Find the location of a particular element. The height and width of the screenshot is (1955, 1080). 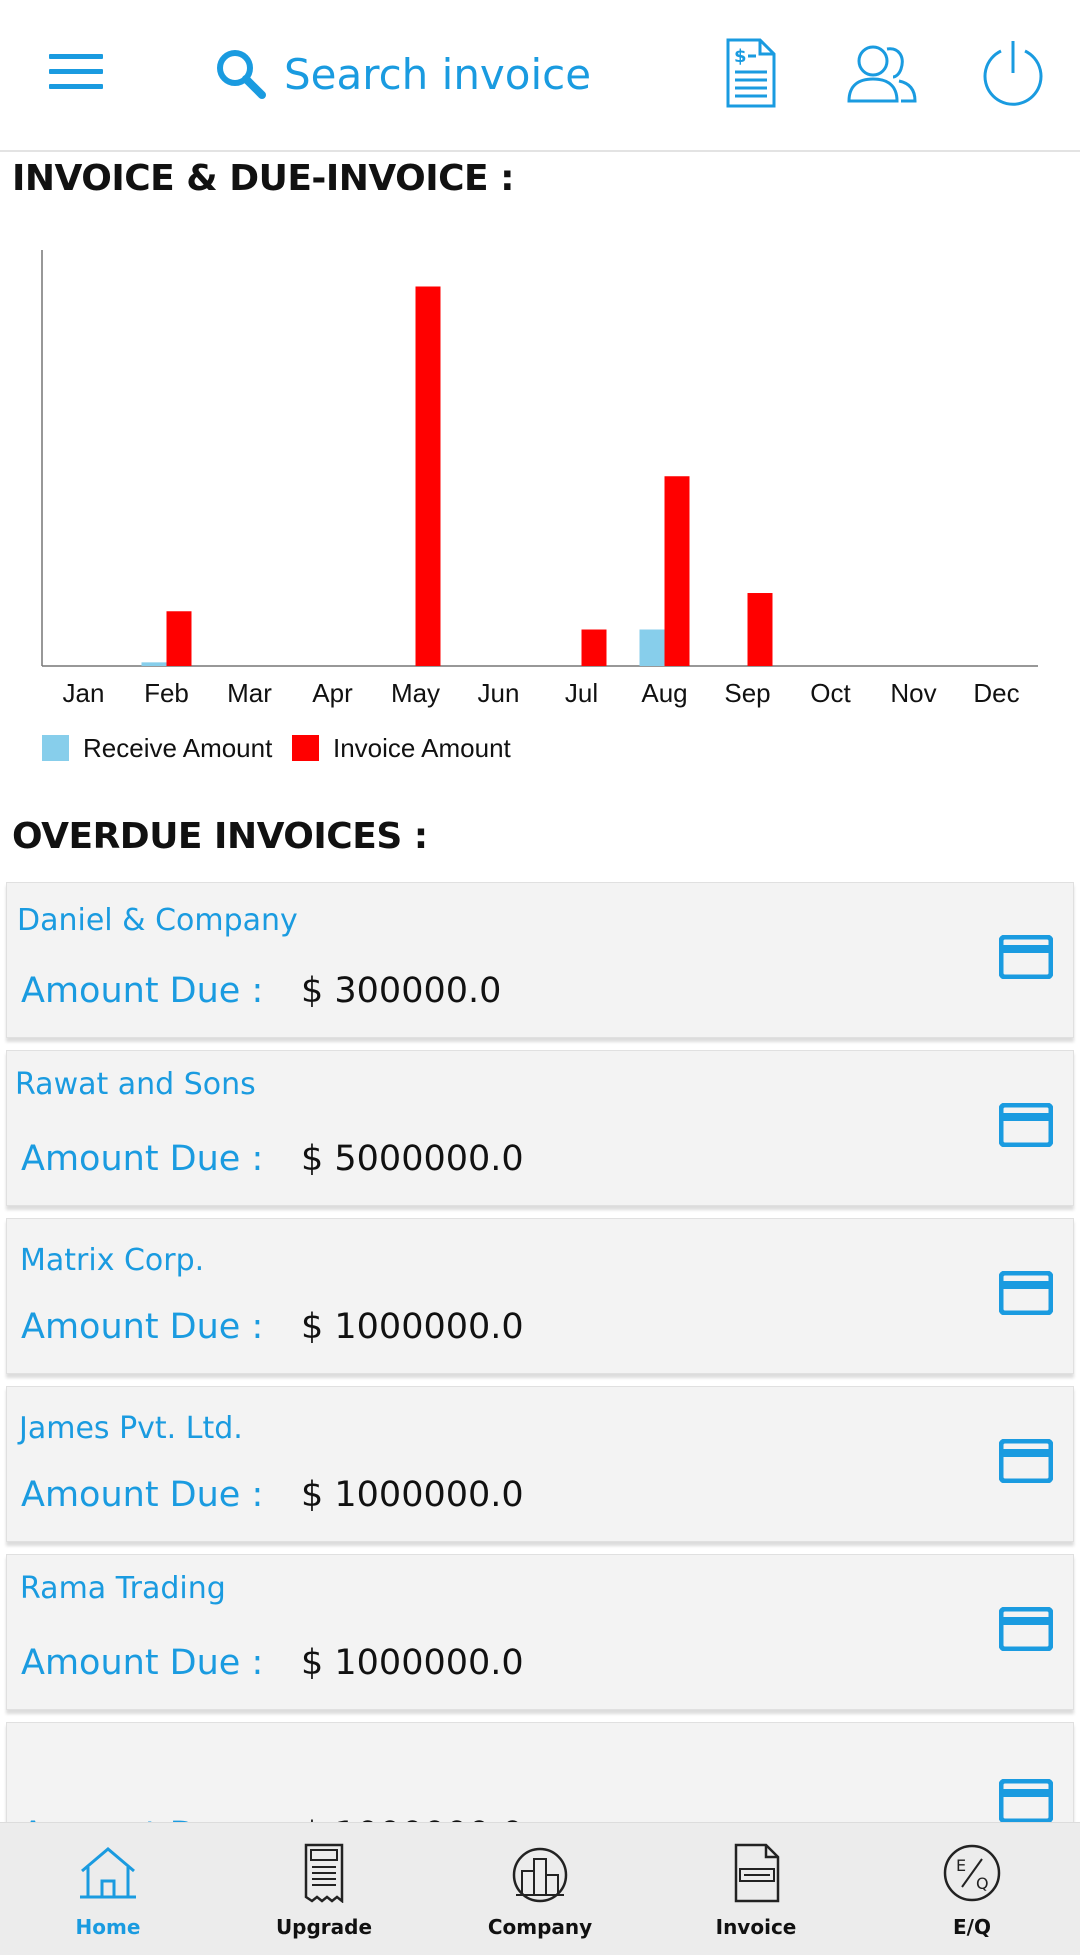

x-tick-label-jun: Jun is located at coordinates (499, 693).